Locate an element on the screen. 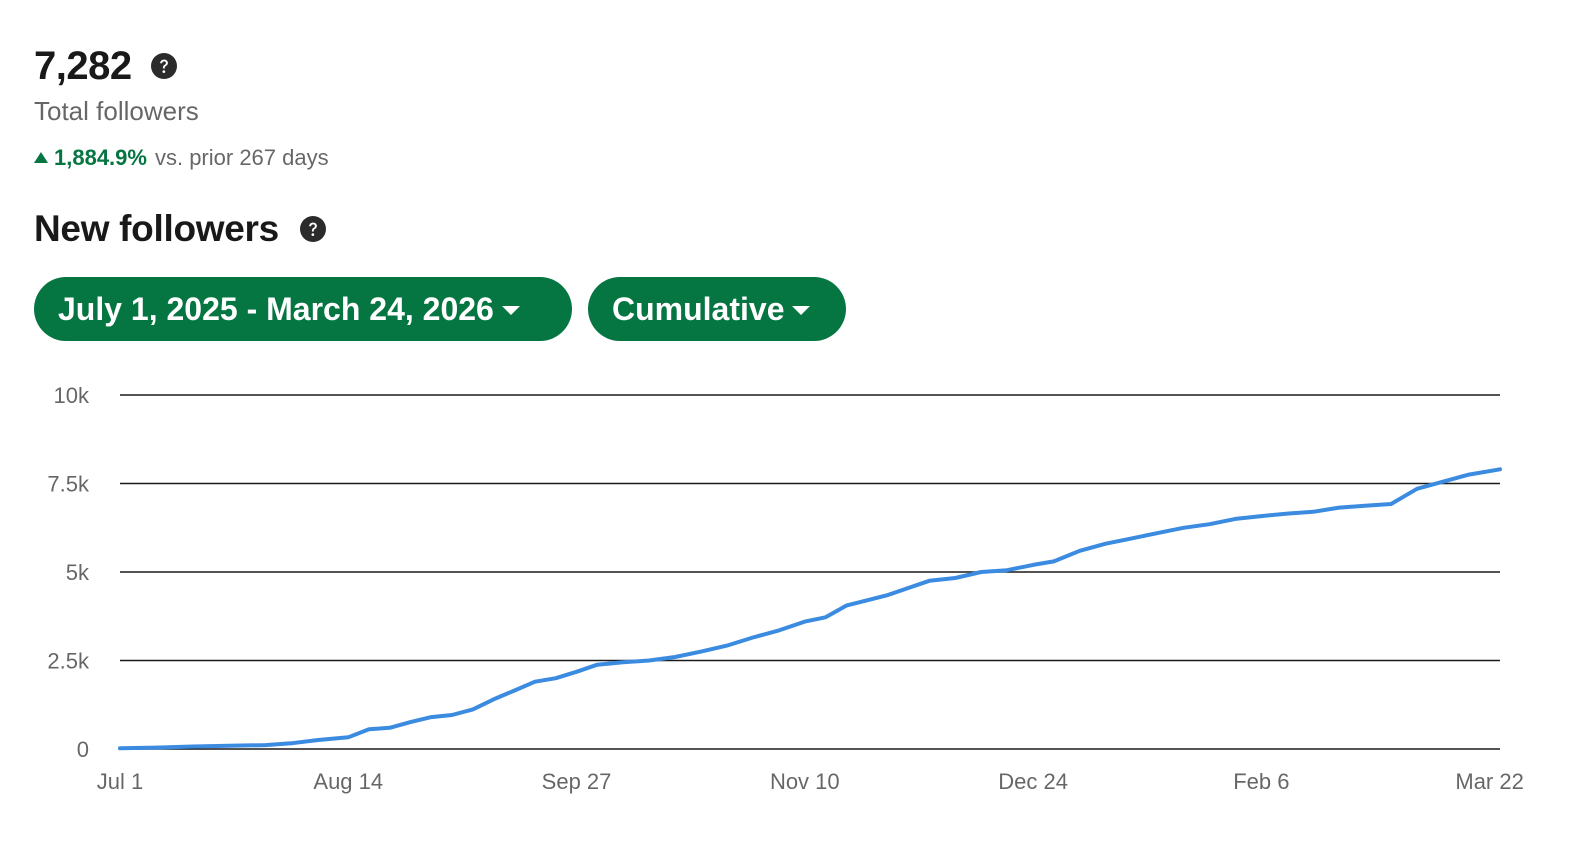 The height and width of the screenshot is (846, 1578). triangle-up-icon is located at coordinates (41, 157).